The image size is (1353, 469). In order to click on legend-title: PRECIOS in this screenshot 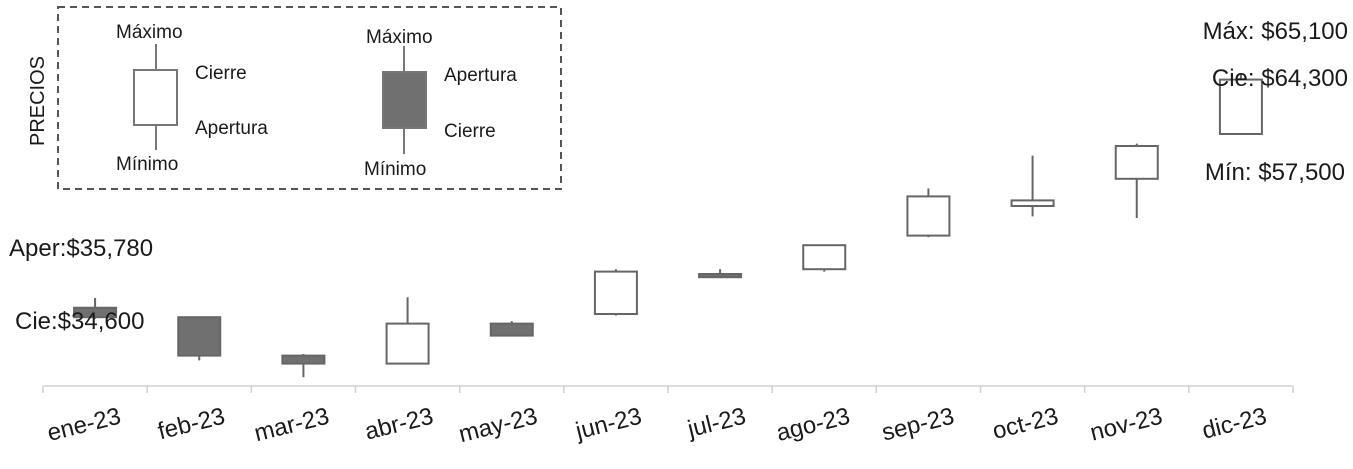, I will do `click(38, 101)`.